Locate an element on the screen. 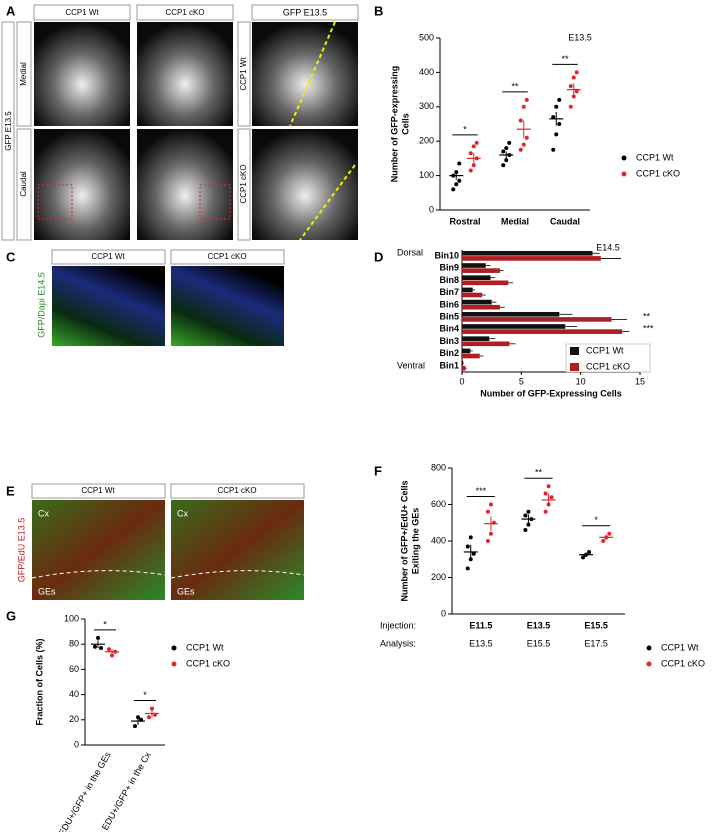 The image size is (722, 832). row-label: Caudal is located at coordinates (23, 184).